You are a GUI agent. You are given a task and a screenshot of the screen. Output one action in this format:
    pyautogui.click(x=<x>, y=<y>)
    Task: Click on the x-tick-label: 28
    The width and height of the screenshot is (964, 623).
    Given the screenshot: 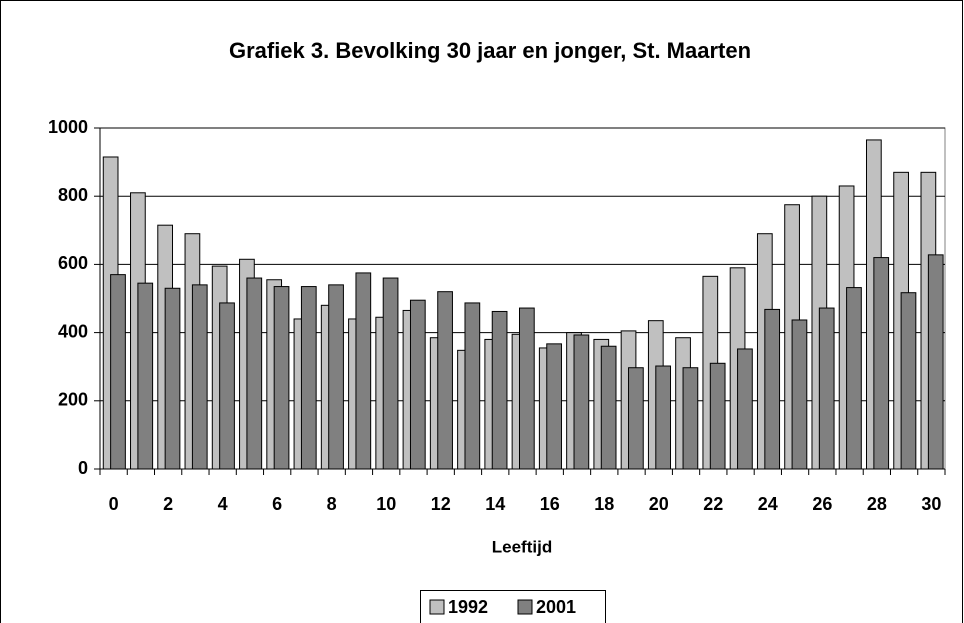 What is the action you would take?
    pyautogui.click(x=877, y=504)
    